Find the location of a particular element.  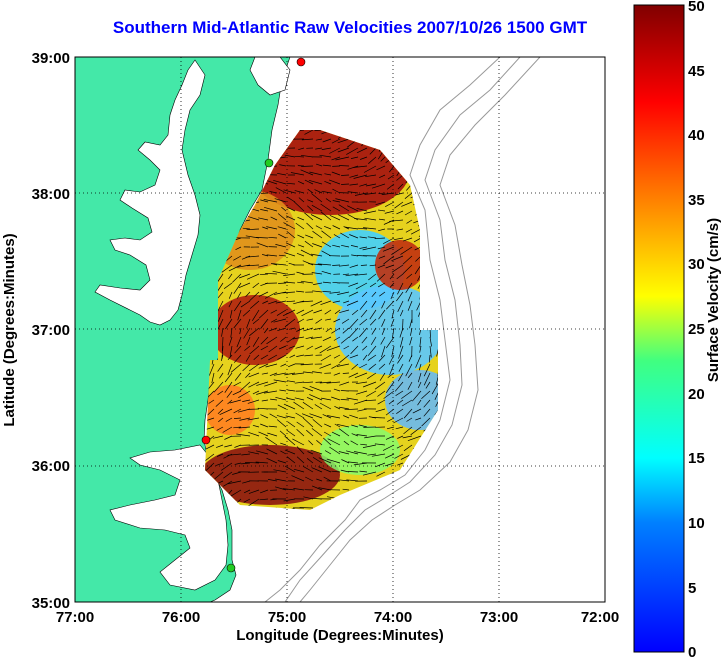

x-tick-label: 75:00 is located at coordinates (287, 617).